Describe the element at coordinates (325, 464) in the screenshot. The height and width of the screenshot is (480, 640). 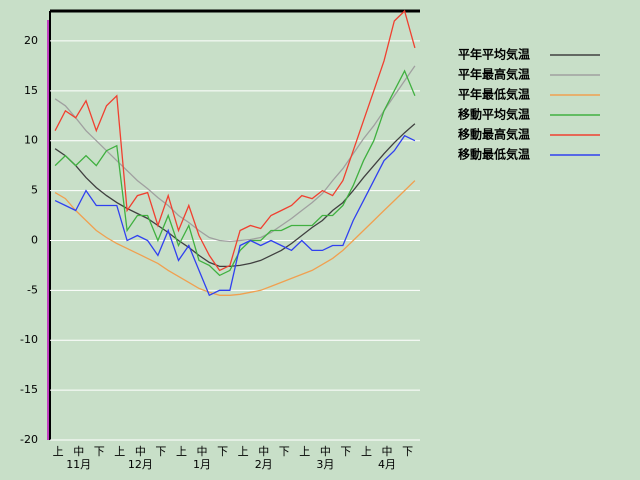
I see `month-label: 3月` at that location.